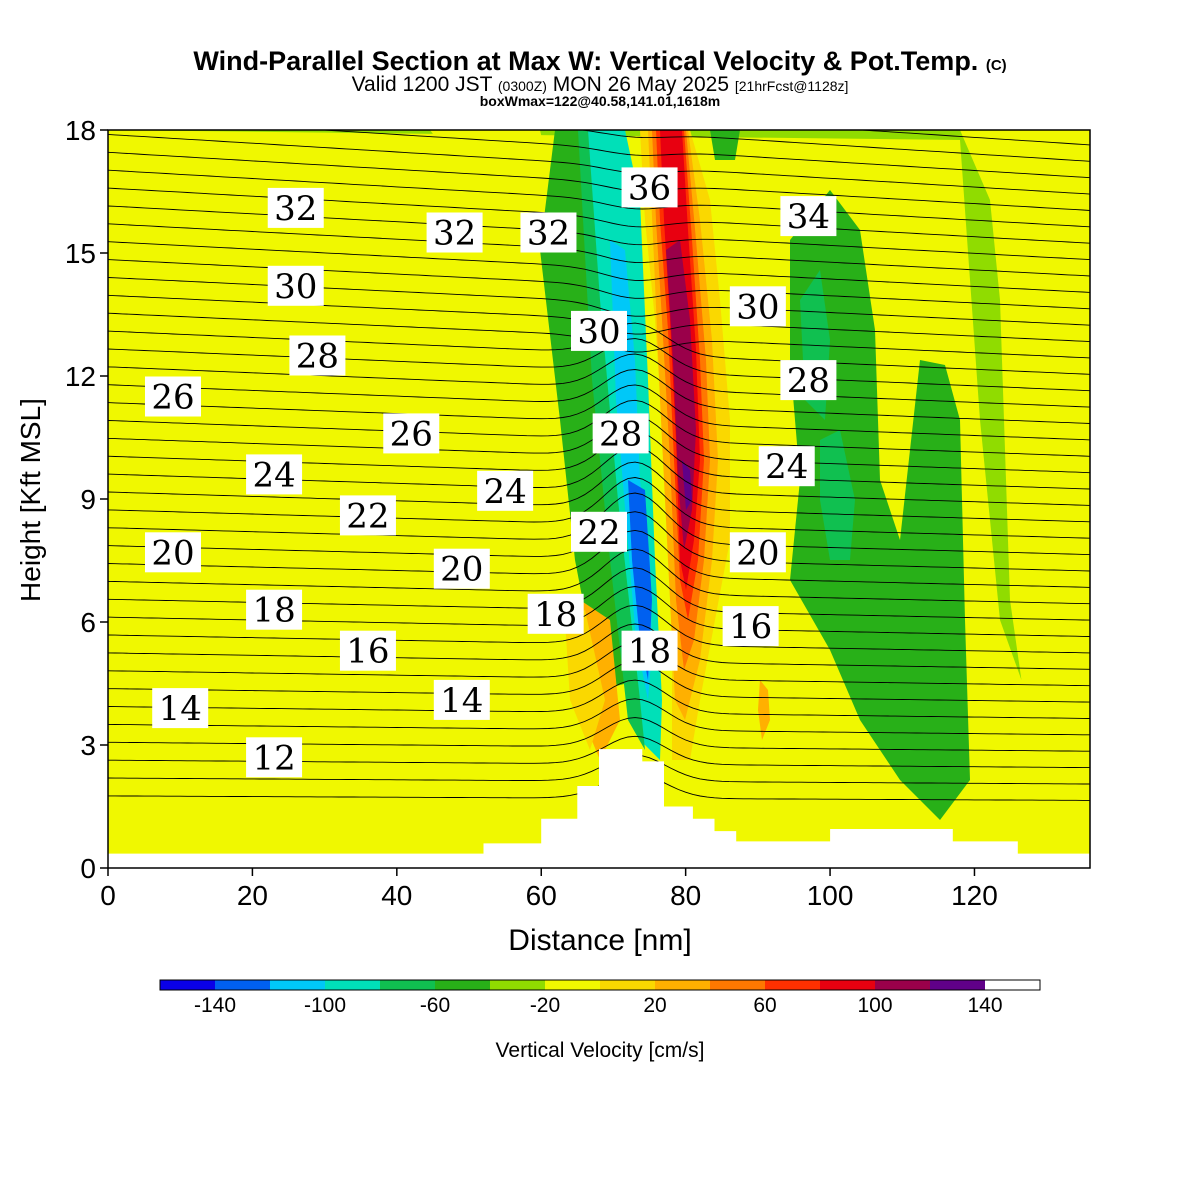 This screenshot has height=1200, width=1200. I want to click on y-tick-label: 0, so click(88, 868).